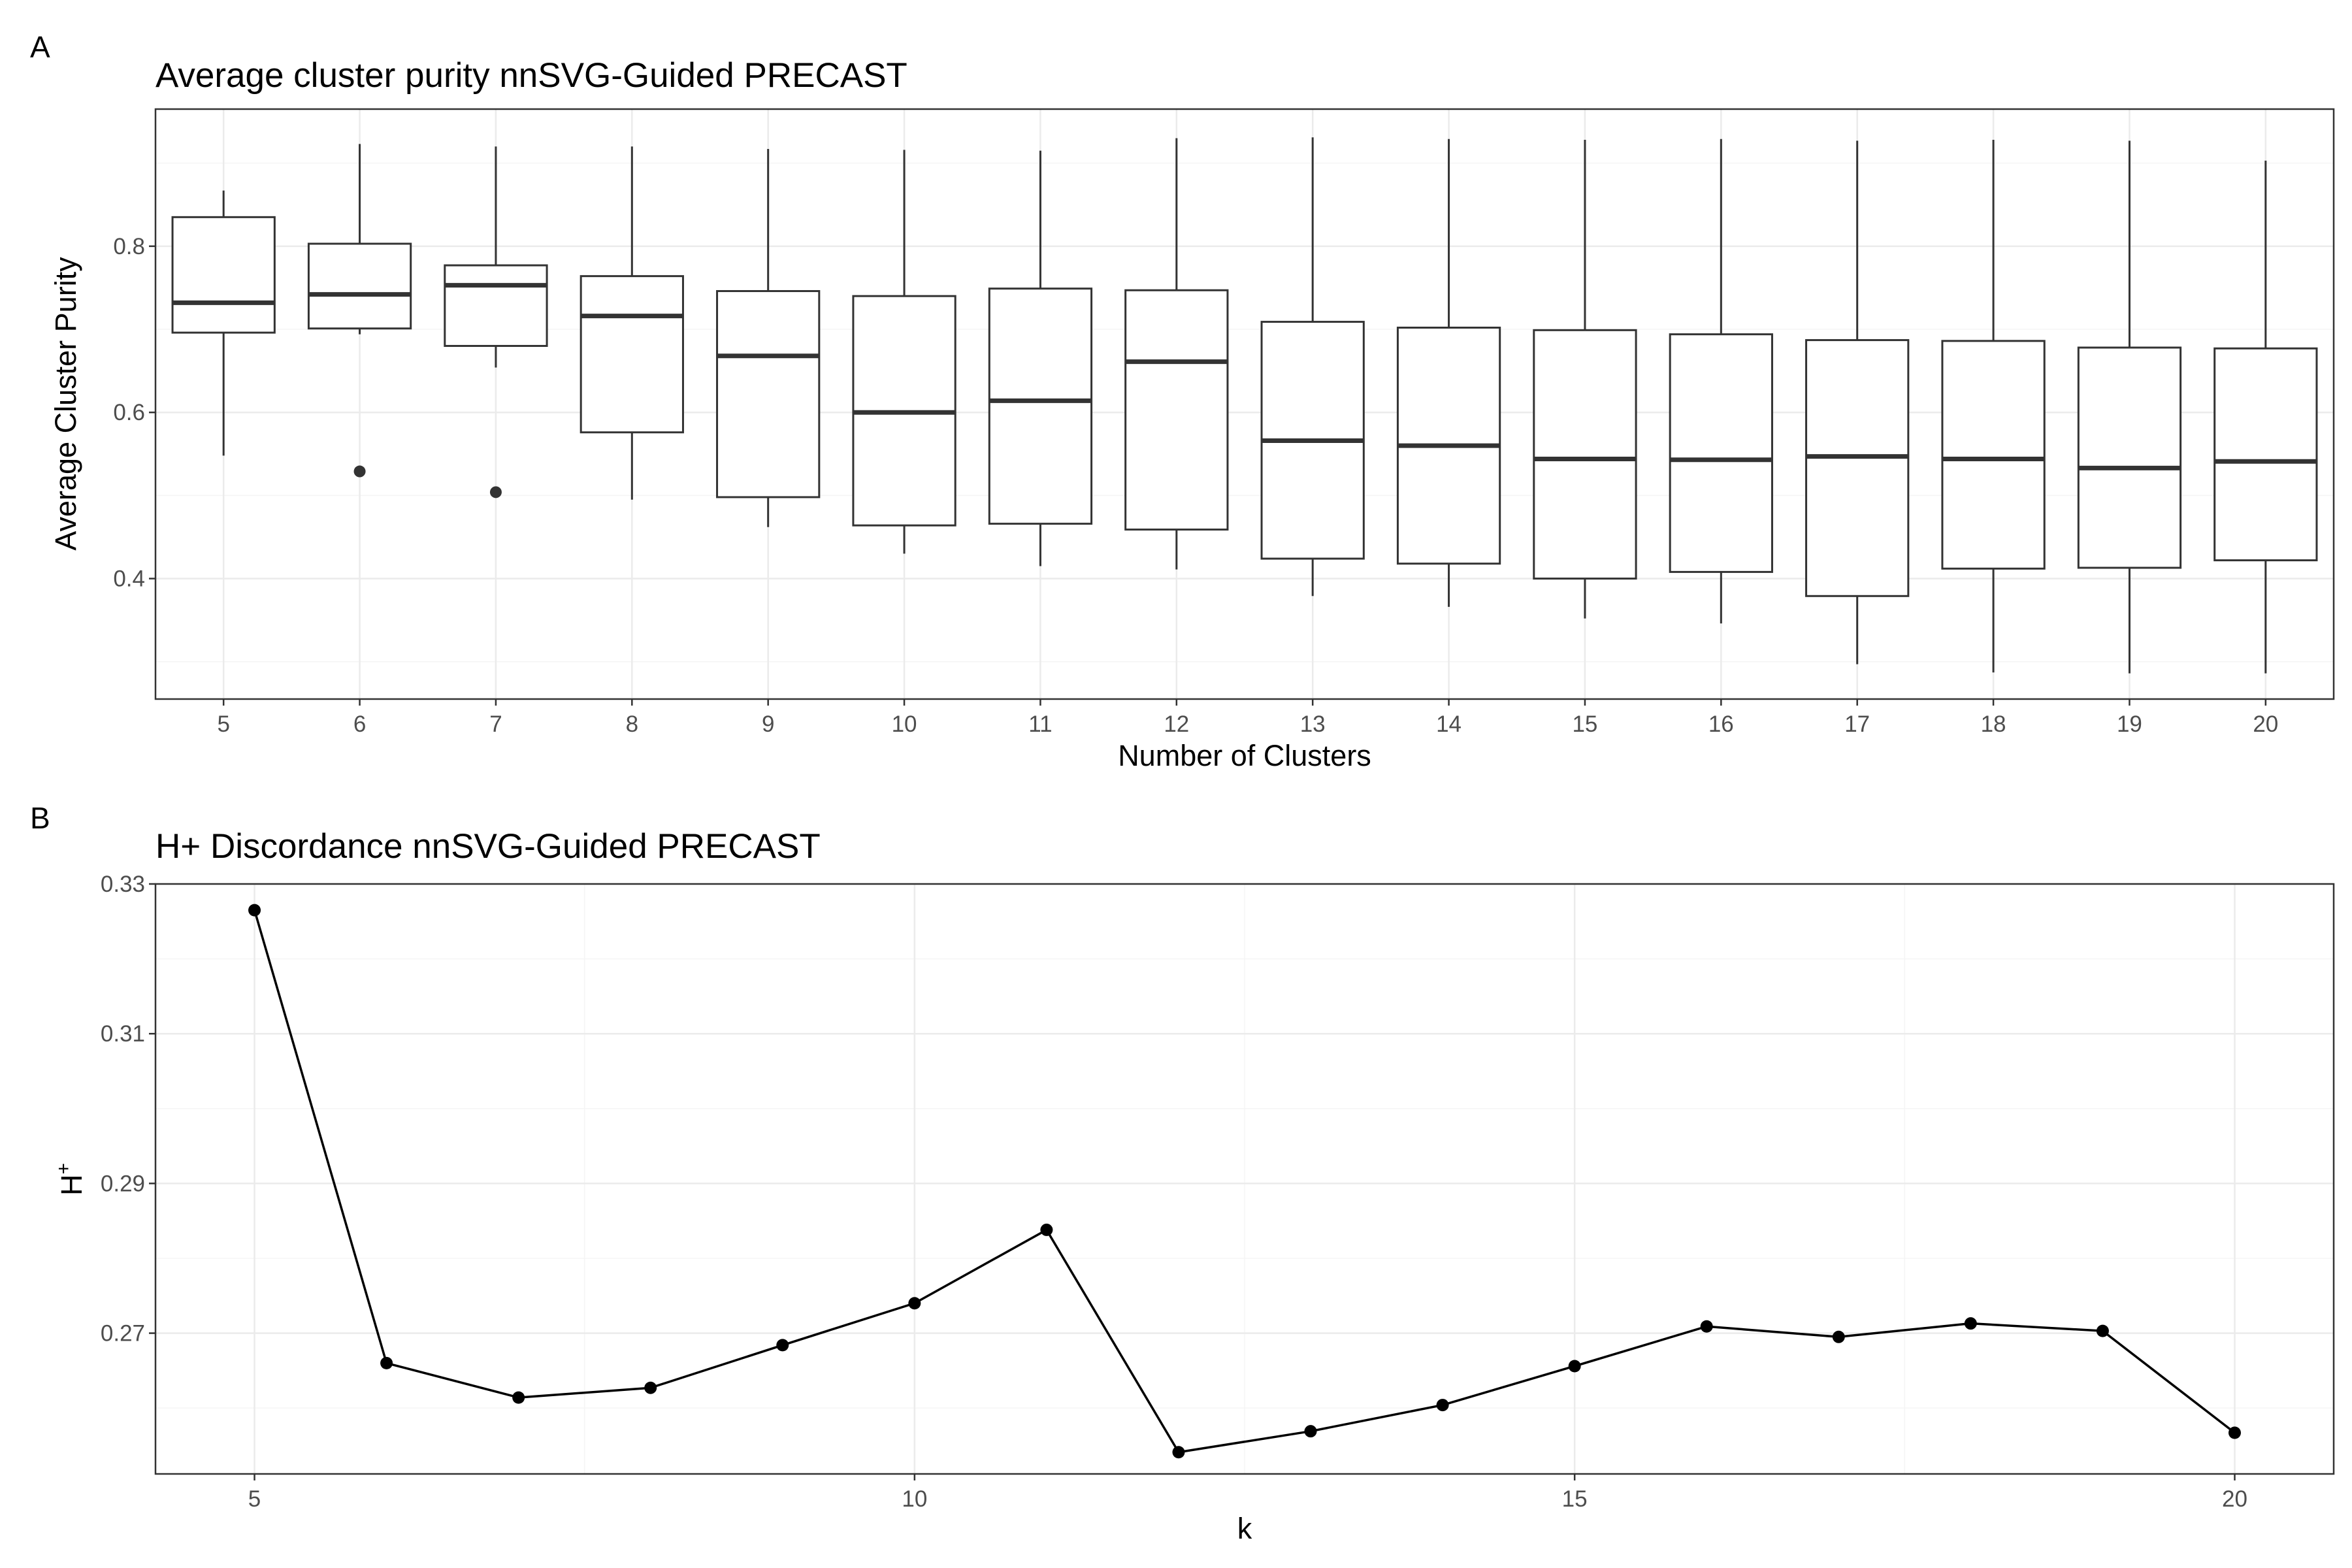 This screenshot has height=1568, width=2352. Describe the element at coordinates (488, 846) in the screenshot. I see `panel-b-title: H+ Discordance nnSVG-Guided PRECAST` at that location.